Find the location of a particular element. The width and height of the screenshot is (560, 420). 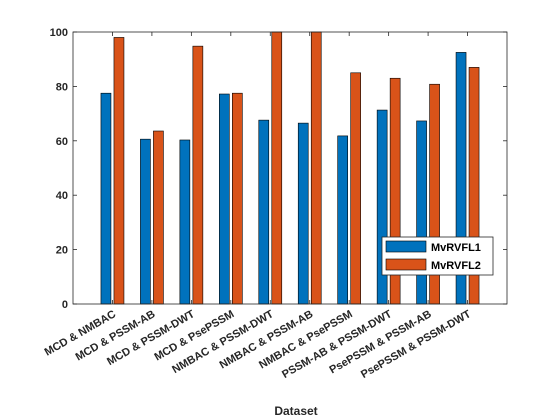

y-tick-label: 40 is located at coordinates (62, 196).